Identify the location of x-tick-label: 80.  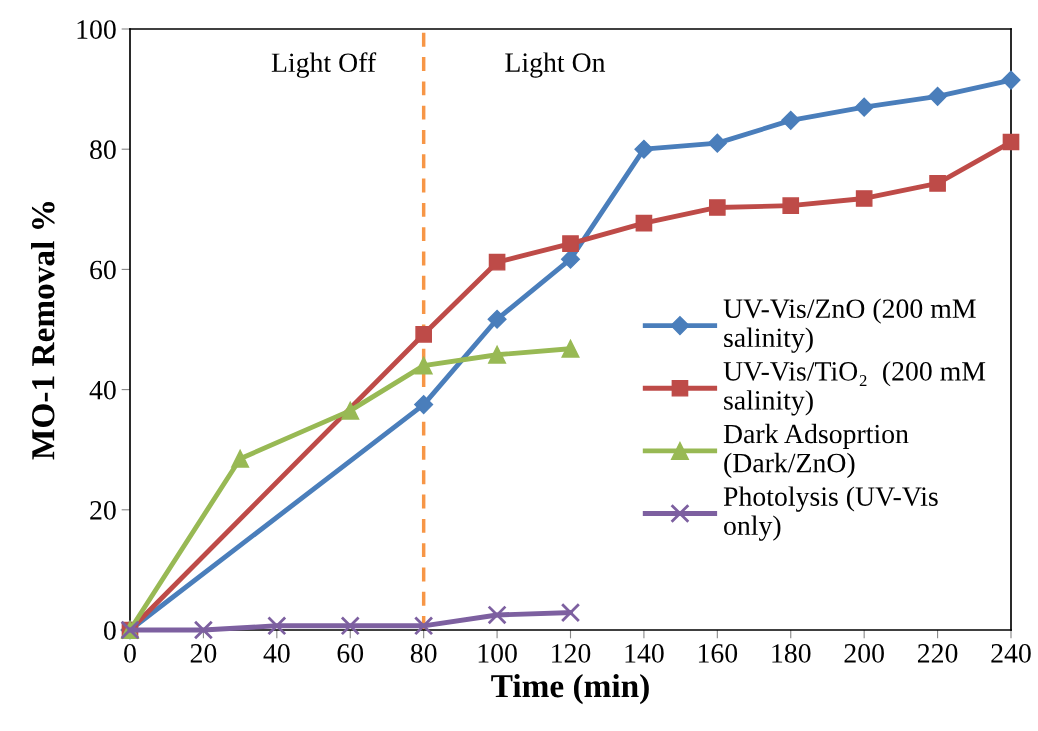
(423, 653).